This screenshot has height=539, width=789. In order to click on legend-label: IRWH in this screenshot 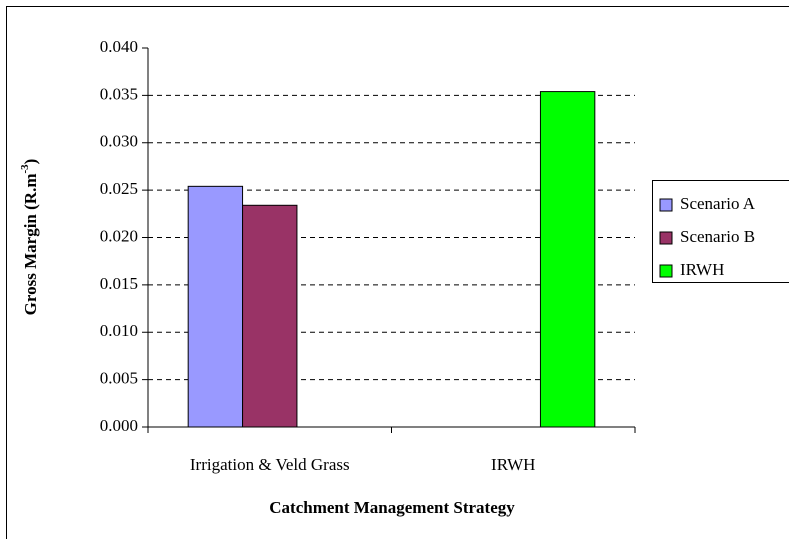, I will do `click(702, 269)`.